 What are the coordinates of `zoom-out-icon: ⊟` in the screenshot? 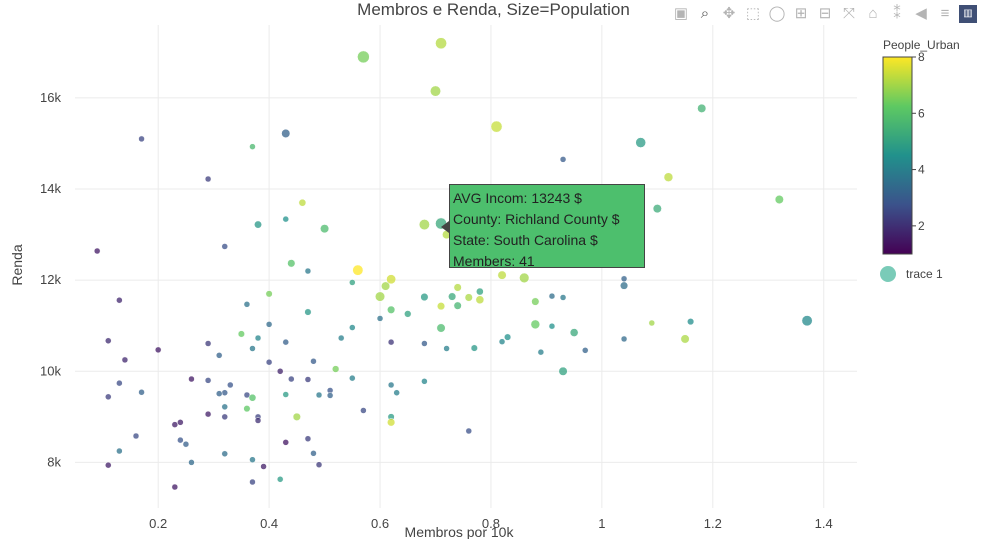 It's located at (825, 13).